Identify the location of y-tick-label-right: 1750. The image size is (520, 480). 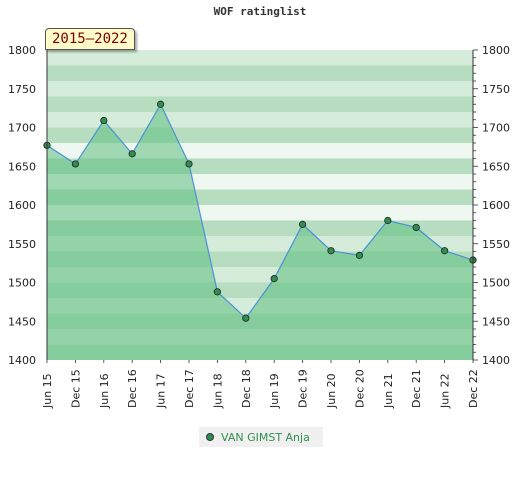
(496, 89).